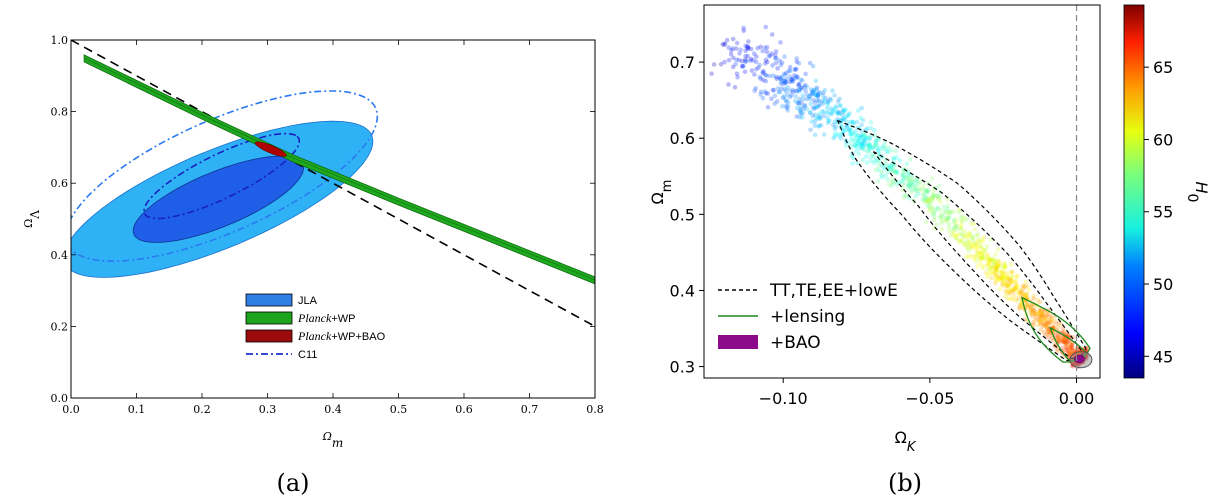 The width and height of the screenshot is (1222, 502). Describe the element at coordinates (905, 483) in the screenshot. I see `panel-b-caption: (b)` at that location.